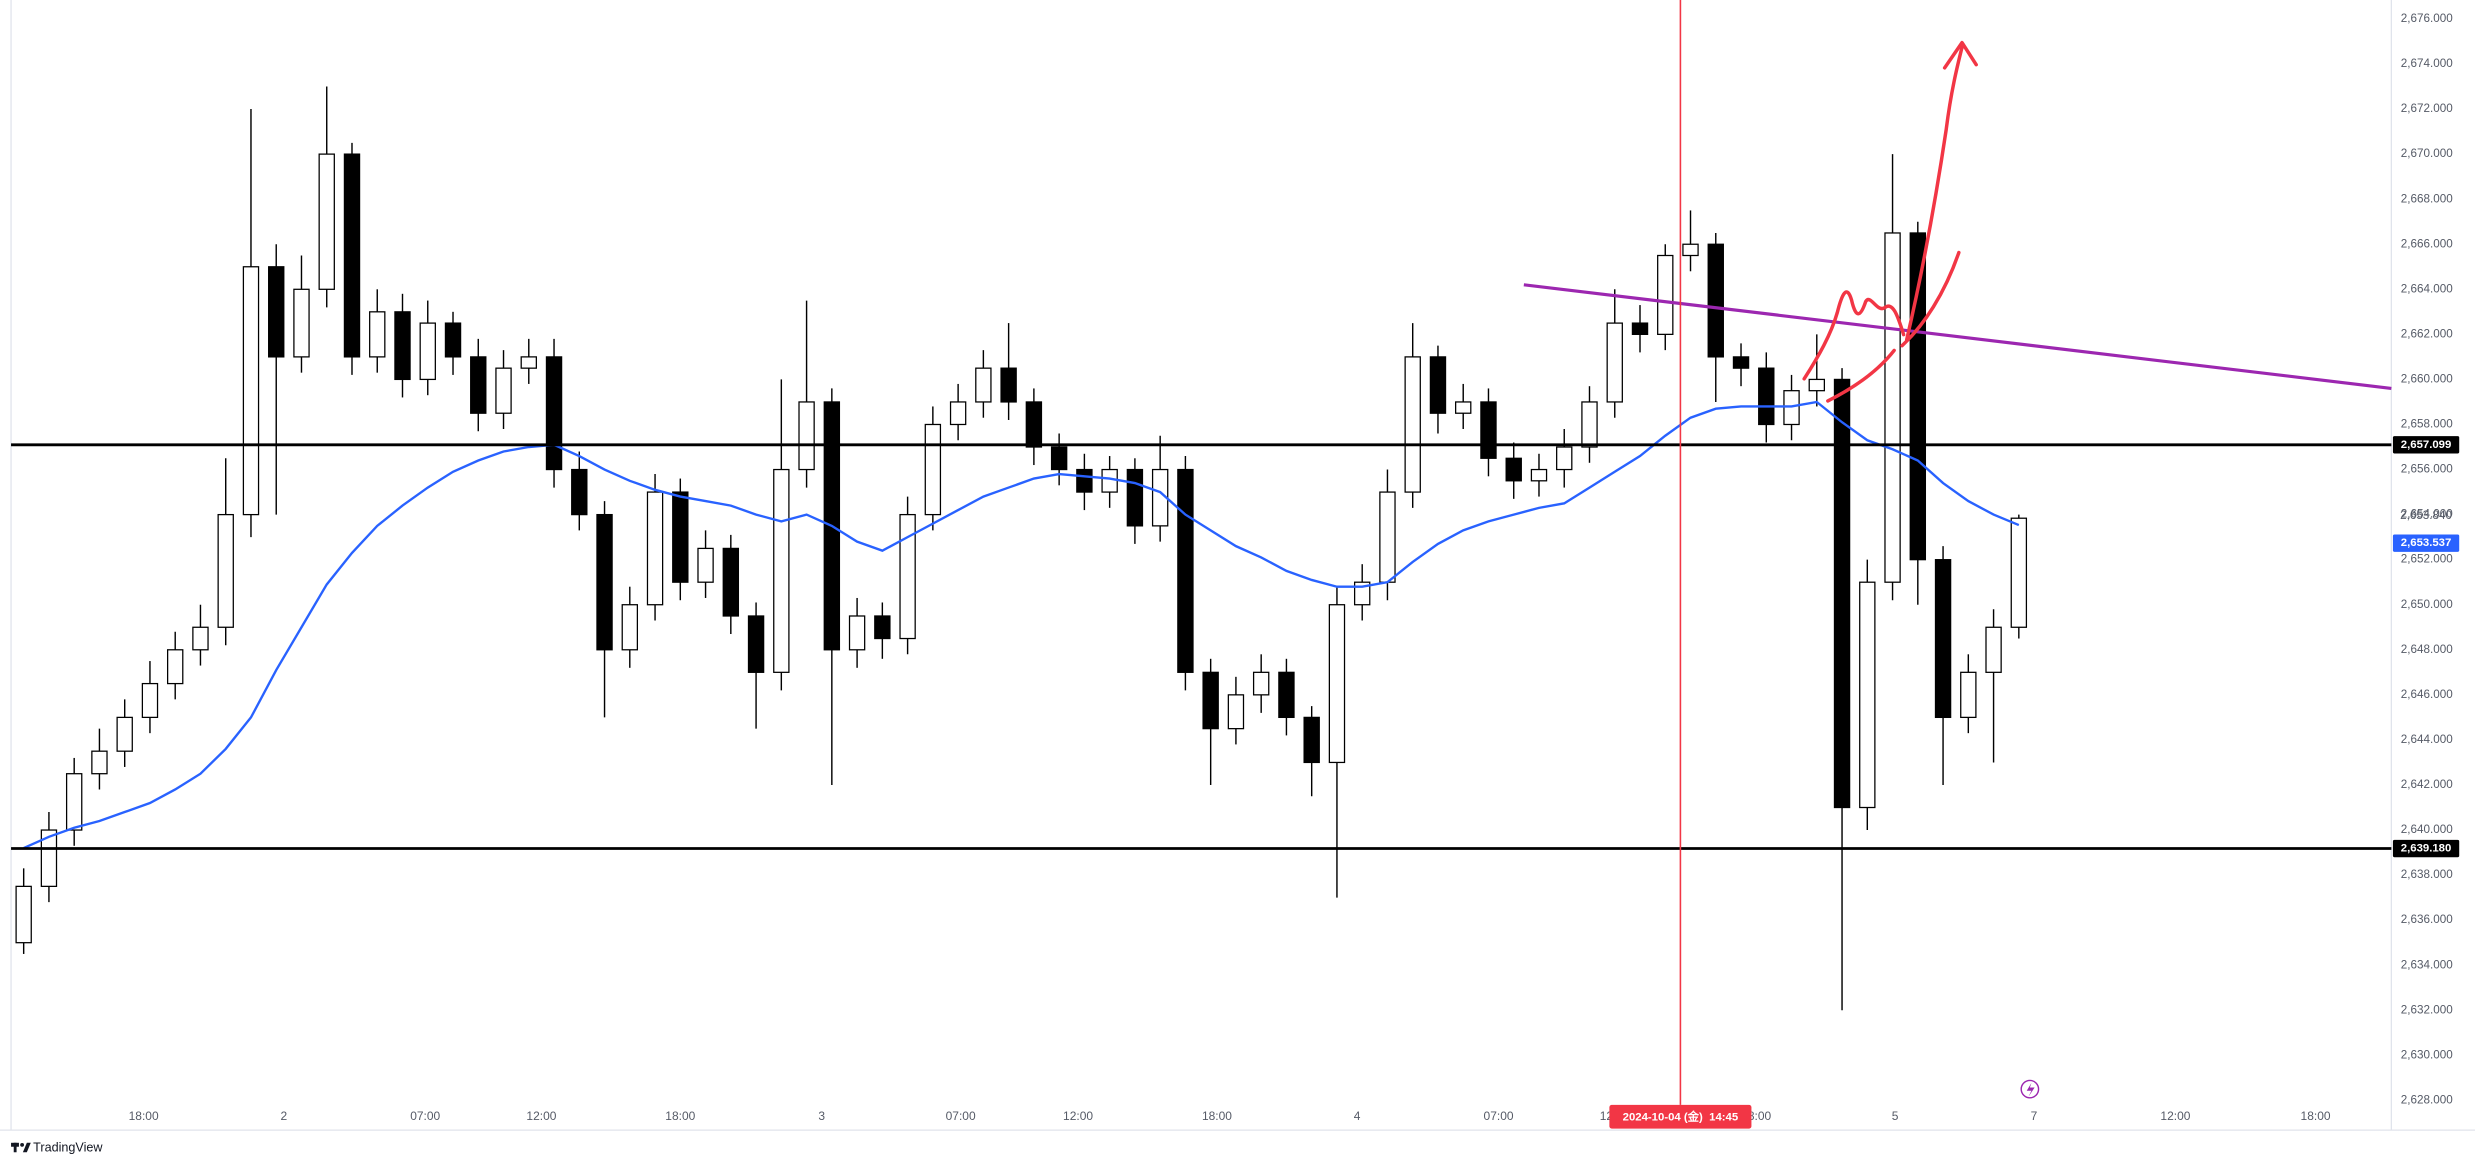 Image resolution: width=2475 pixels, height=1166 pixels. What do you see at coordinates (2427, 108) in the screenshot?
I see `y-tick-label: 2,672.000` at bounding box center [2427, 108].